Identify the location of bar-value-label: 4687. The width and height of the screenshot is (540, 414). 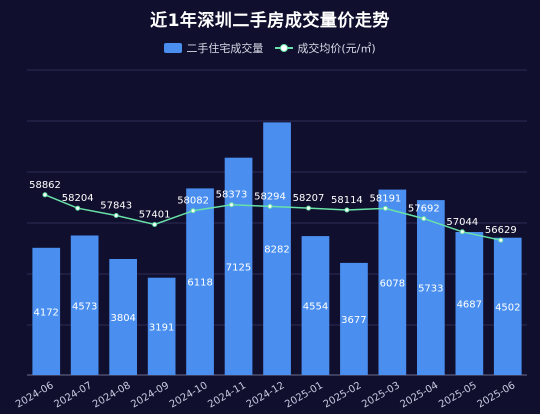
(469, 305).